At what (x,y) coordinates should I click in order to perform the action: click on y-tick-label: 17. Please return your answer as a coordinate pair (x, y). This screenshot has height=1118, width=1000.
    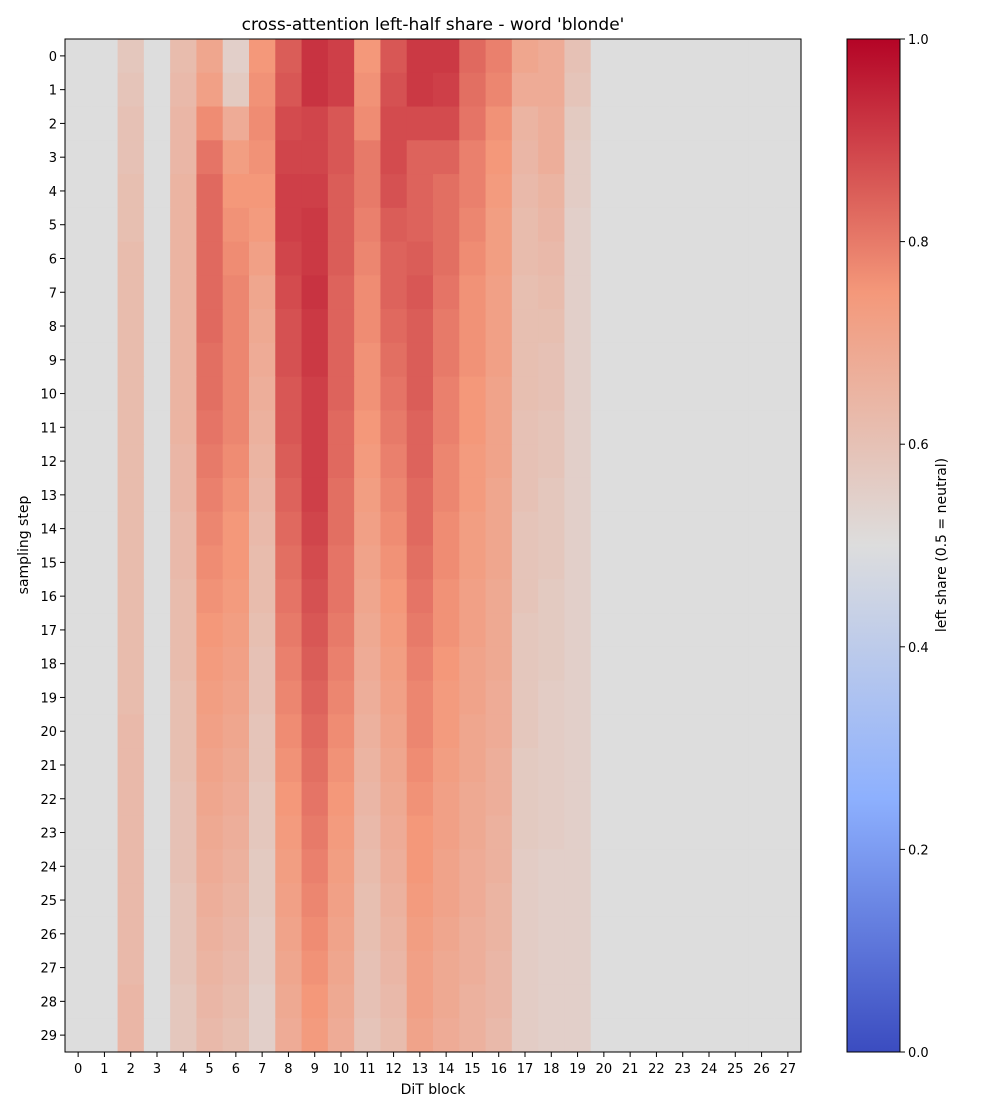
    Looking at the image, I should click on (48, 631).